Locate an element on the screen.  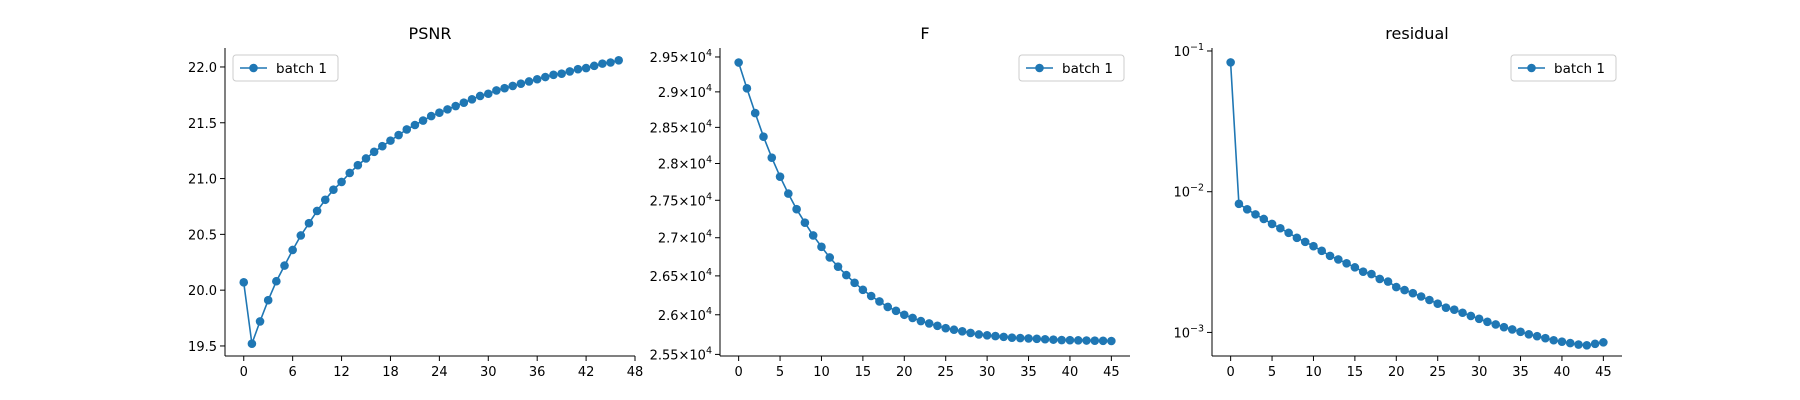
y-tick-label: 2.75×10⁴ is located at coordinates (681, 200).